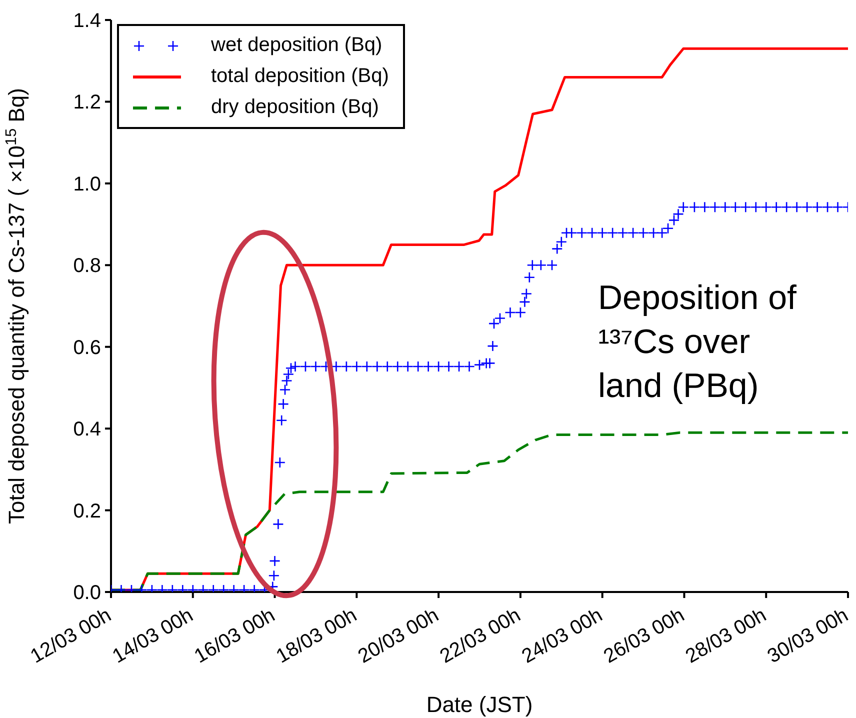 The image size is (856, 718). I want to click on legend-label: dry deposition (Bq), so click(295, 107).